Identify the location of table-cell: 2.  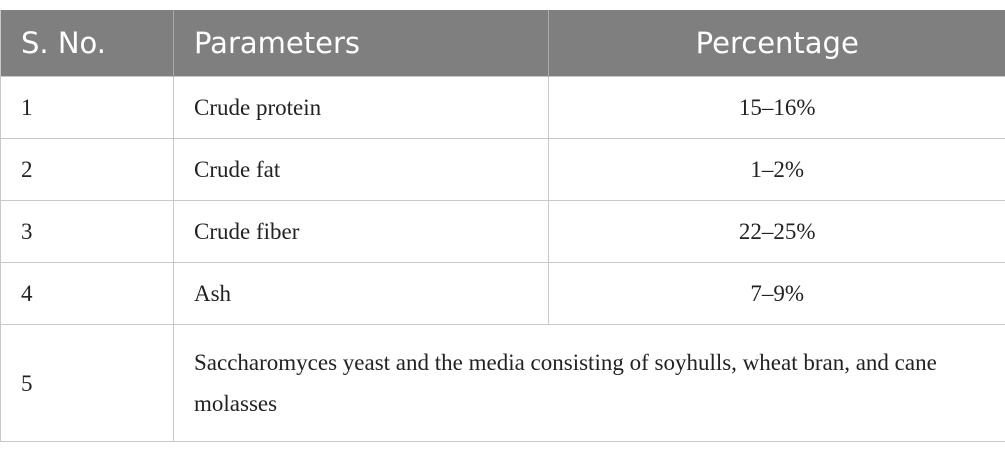
(87, 169).